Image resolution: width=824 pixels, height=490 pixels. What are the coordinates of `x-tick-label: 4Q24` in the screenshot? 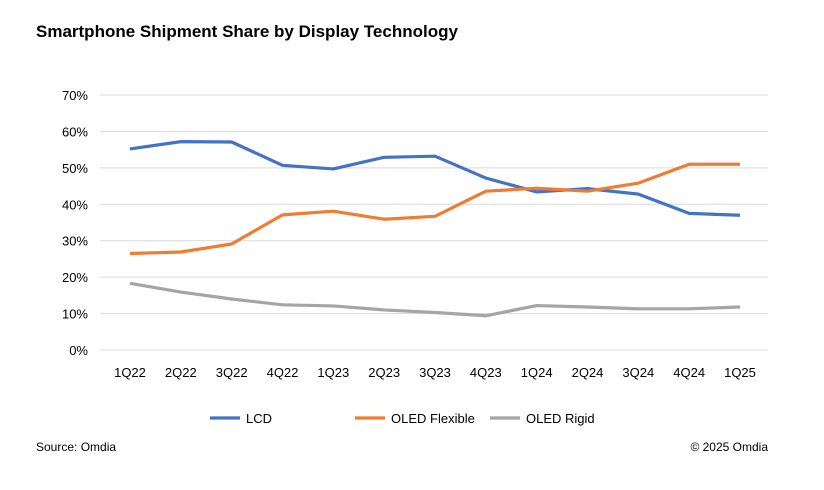 It's located at (689, 372).